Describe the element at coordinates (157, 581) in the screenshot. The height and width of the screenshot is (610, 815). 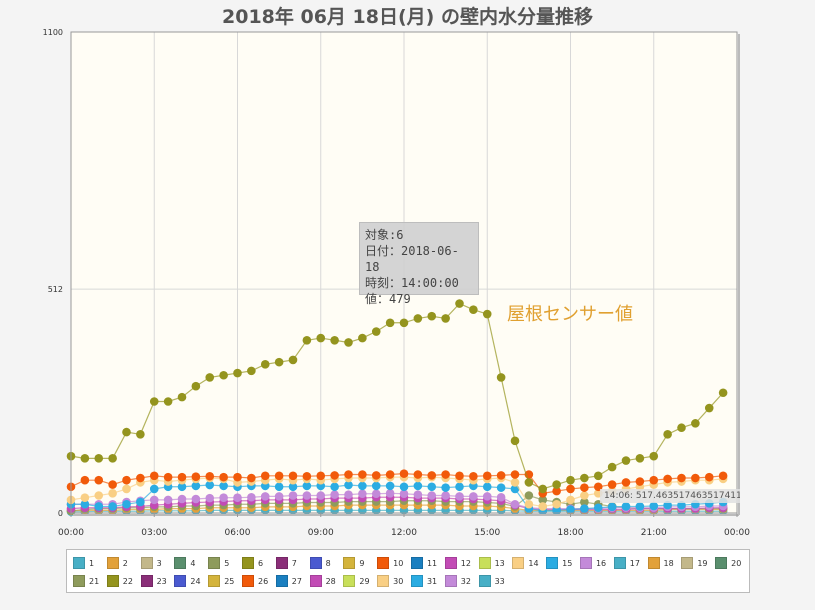
I see `legend-item: 23` at that location.